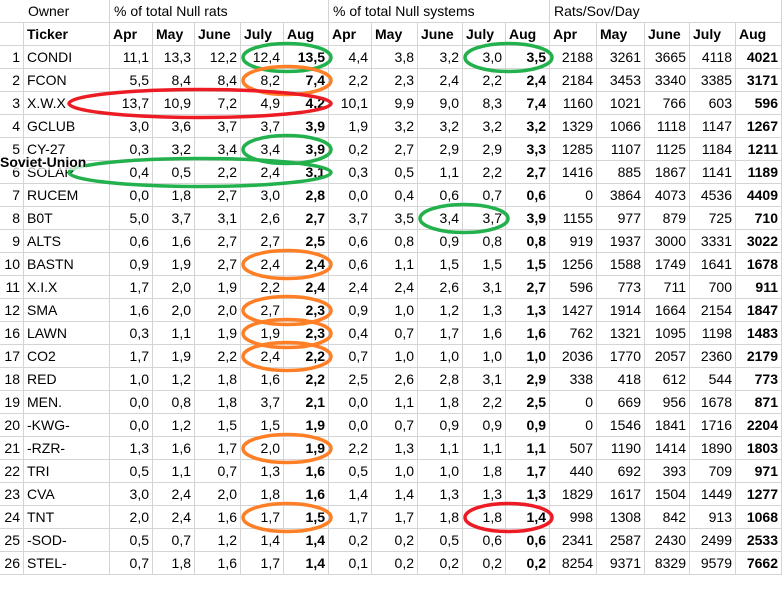 This screenshot has width=782, height=598. What do you see at coordinates (43, 162) in the screenshot?
I see `annotation: Soviet-Union` at bounding box center [43, 162].